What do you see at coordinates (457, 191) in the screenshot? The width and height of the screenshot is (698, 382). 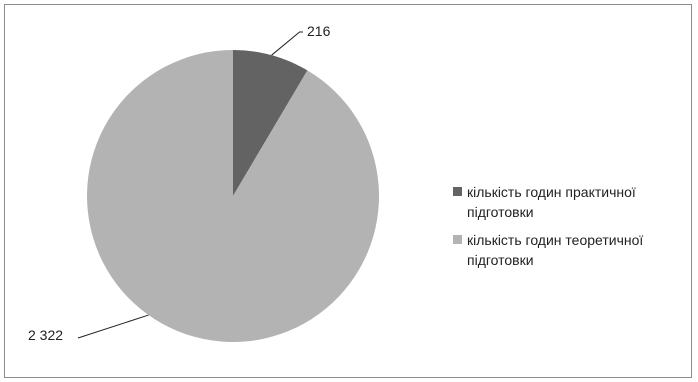 I see `legend-swatch-practical` at bounding box center [457, 191].